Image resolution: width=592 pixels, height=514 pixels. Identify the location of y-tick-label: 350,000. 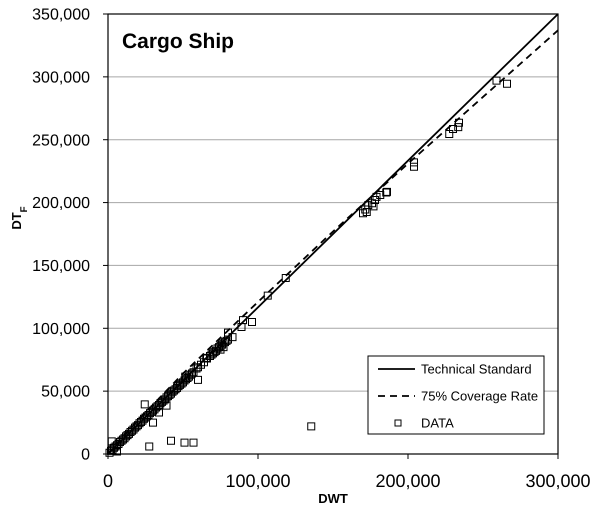
(61, 15).